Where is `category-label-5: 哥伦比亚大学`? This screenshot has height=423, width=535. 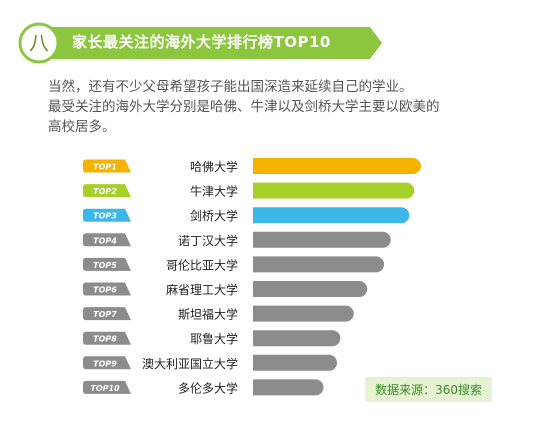 category-label-5: 哥伦比亚大学 is located at coordinates (202, 264).